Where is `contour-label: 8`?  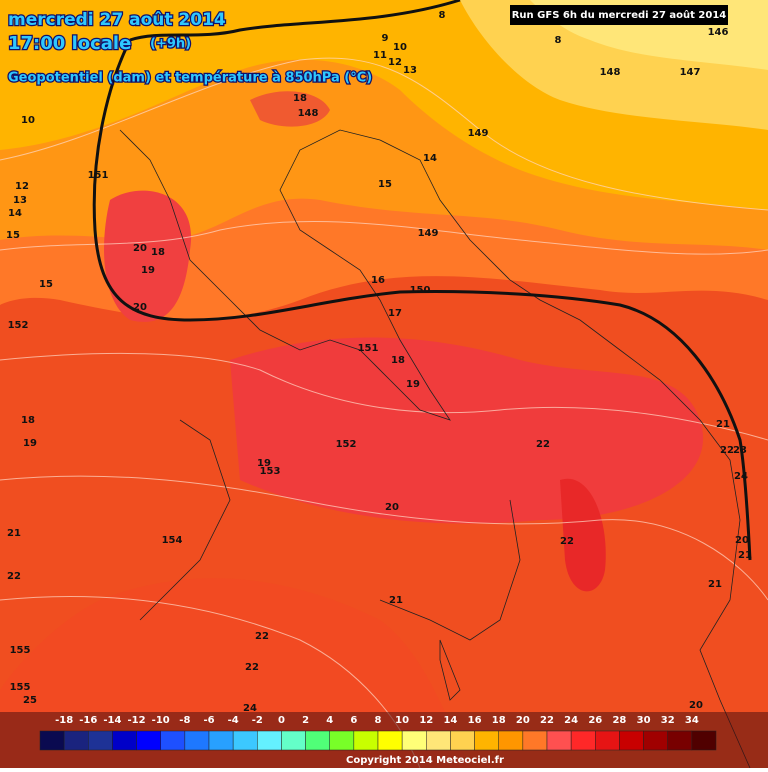
contour-label: 8 is located at coordinates (442, 15).